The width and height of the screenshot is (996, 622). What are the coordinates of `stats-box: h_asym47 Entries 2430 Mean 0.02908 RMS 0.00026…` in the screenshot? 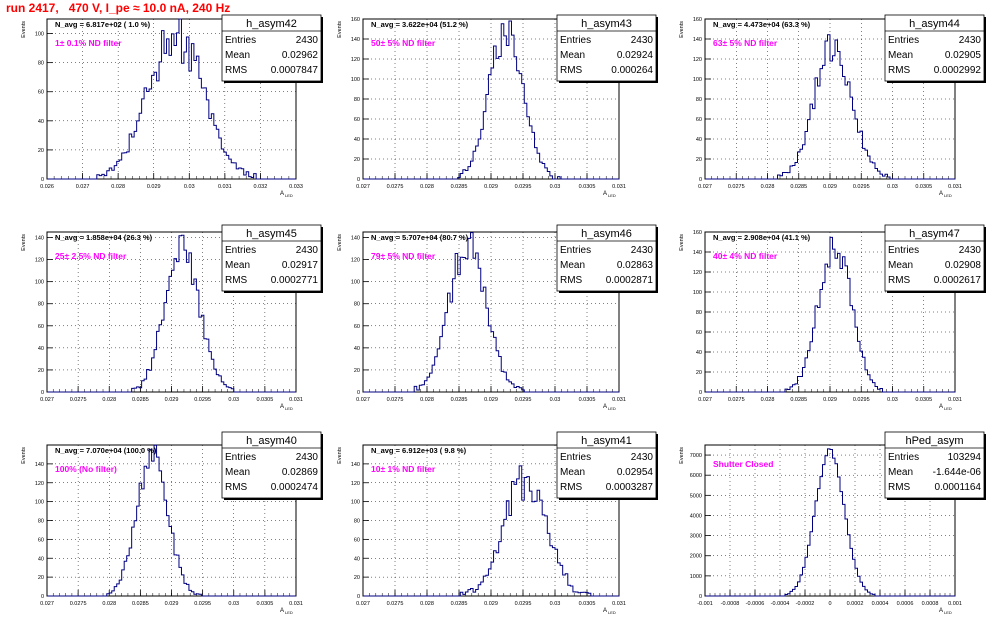 It's located at (935, 258).